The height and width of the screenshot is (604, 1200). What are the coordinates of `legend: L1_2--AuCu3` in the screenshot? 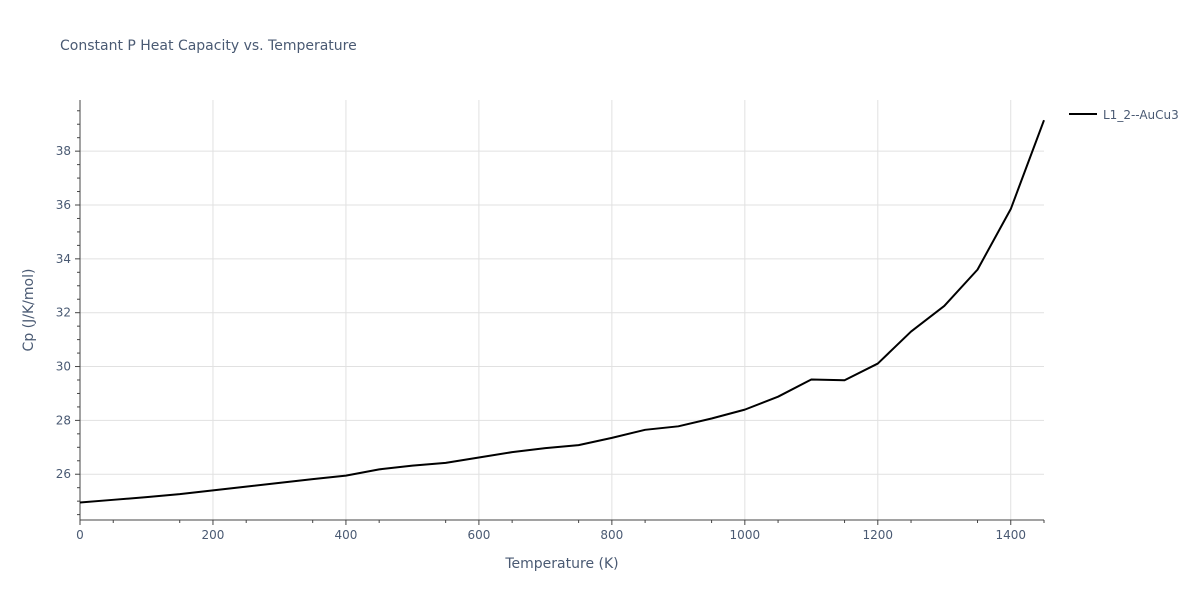 It's located at (1124, 115).